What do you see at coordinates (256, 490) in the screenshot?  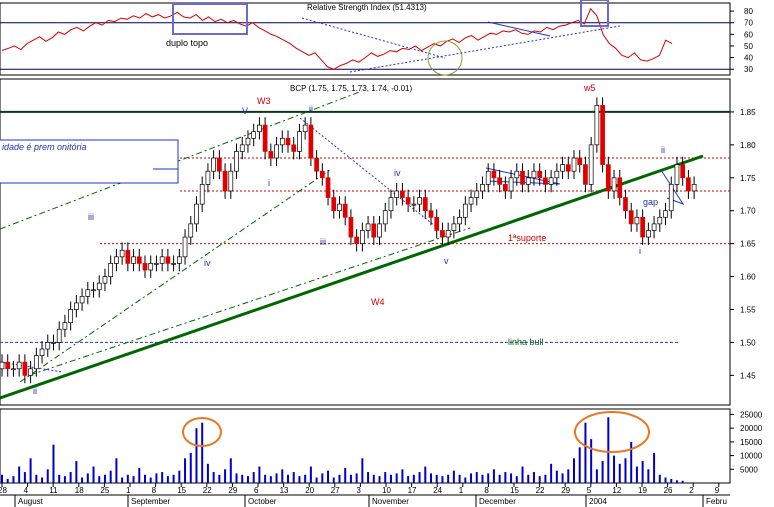 I see `x-day-label: 6` at bounding box center [256, 490].